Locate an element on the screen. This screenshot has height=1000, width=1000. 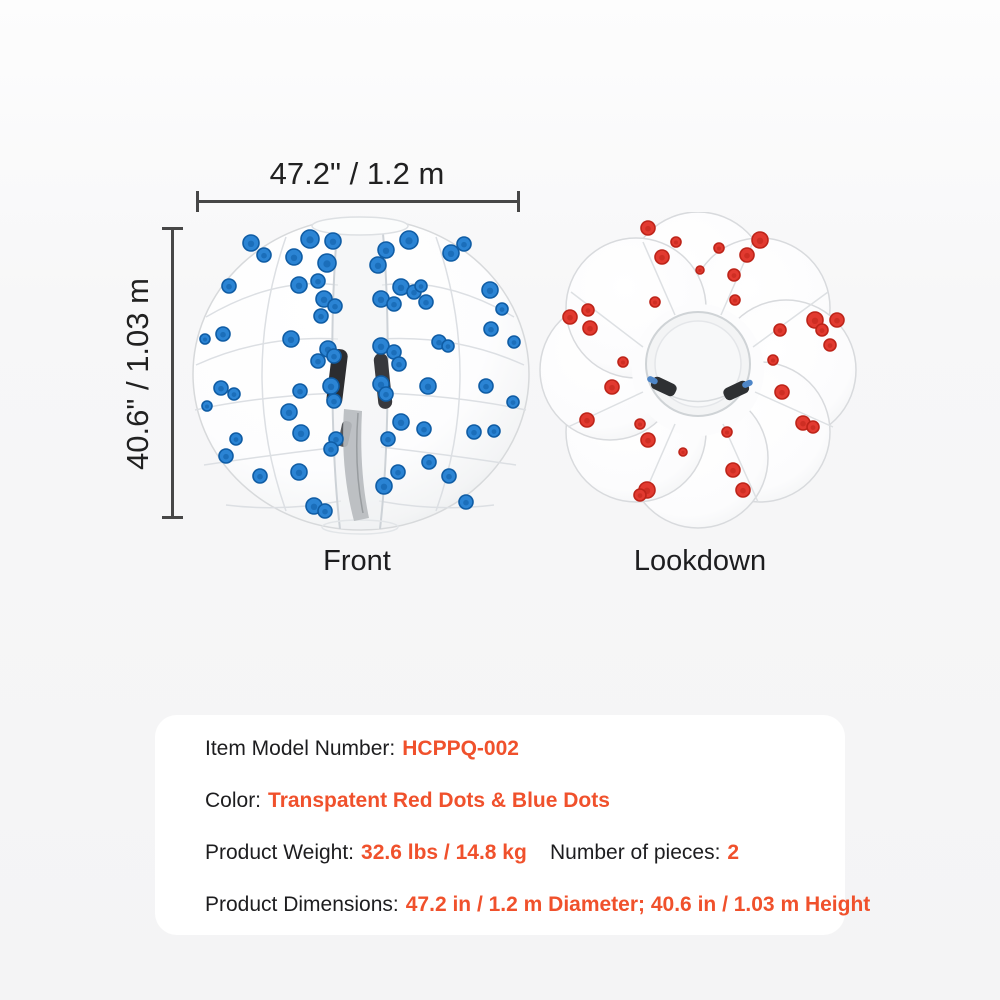
width-dimension-line is located at coordinates (358, 201).